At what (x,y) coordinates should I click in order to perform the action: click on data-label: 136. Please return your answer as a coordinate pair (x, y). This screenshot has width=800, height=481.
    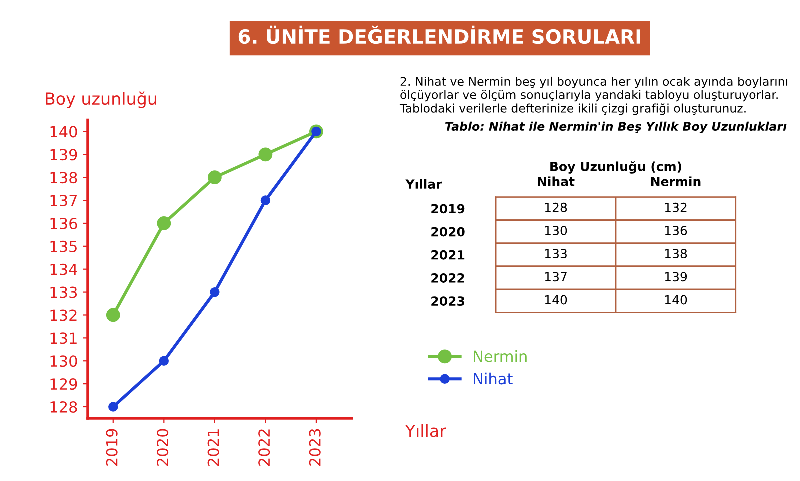
    Looking at the image, I should click on (676, 231).